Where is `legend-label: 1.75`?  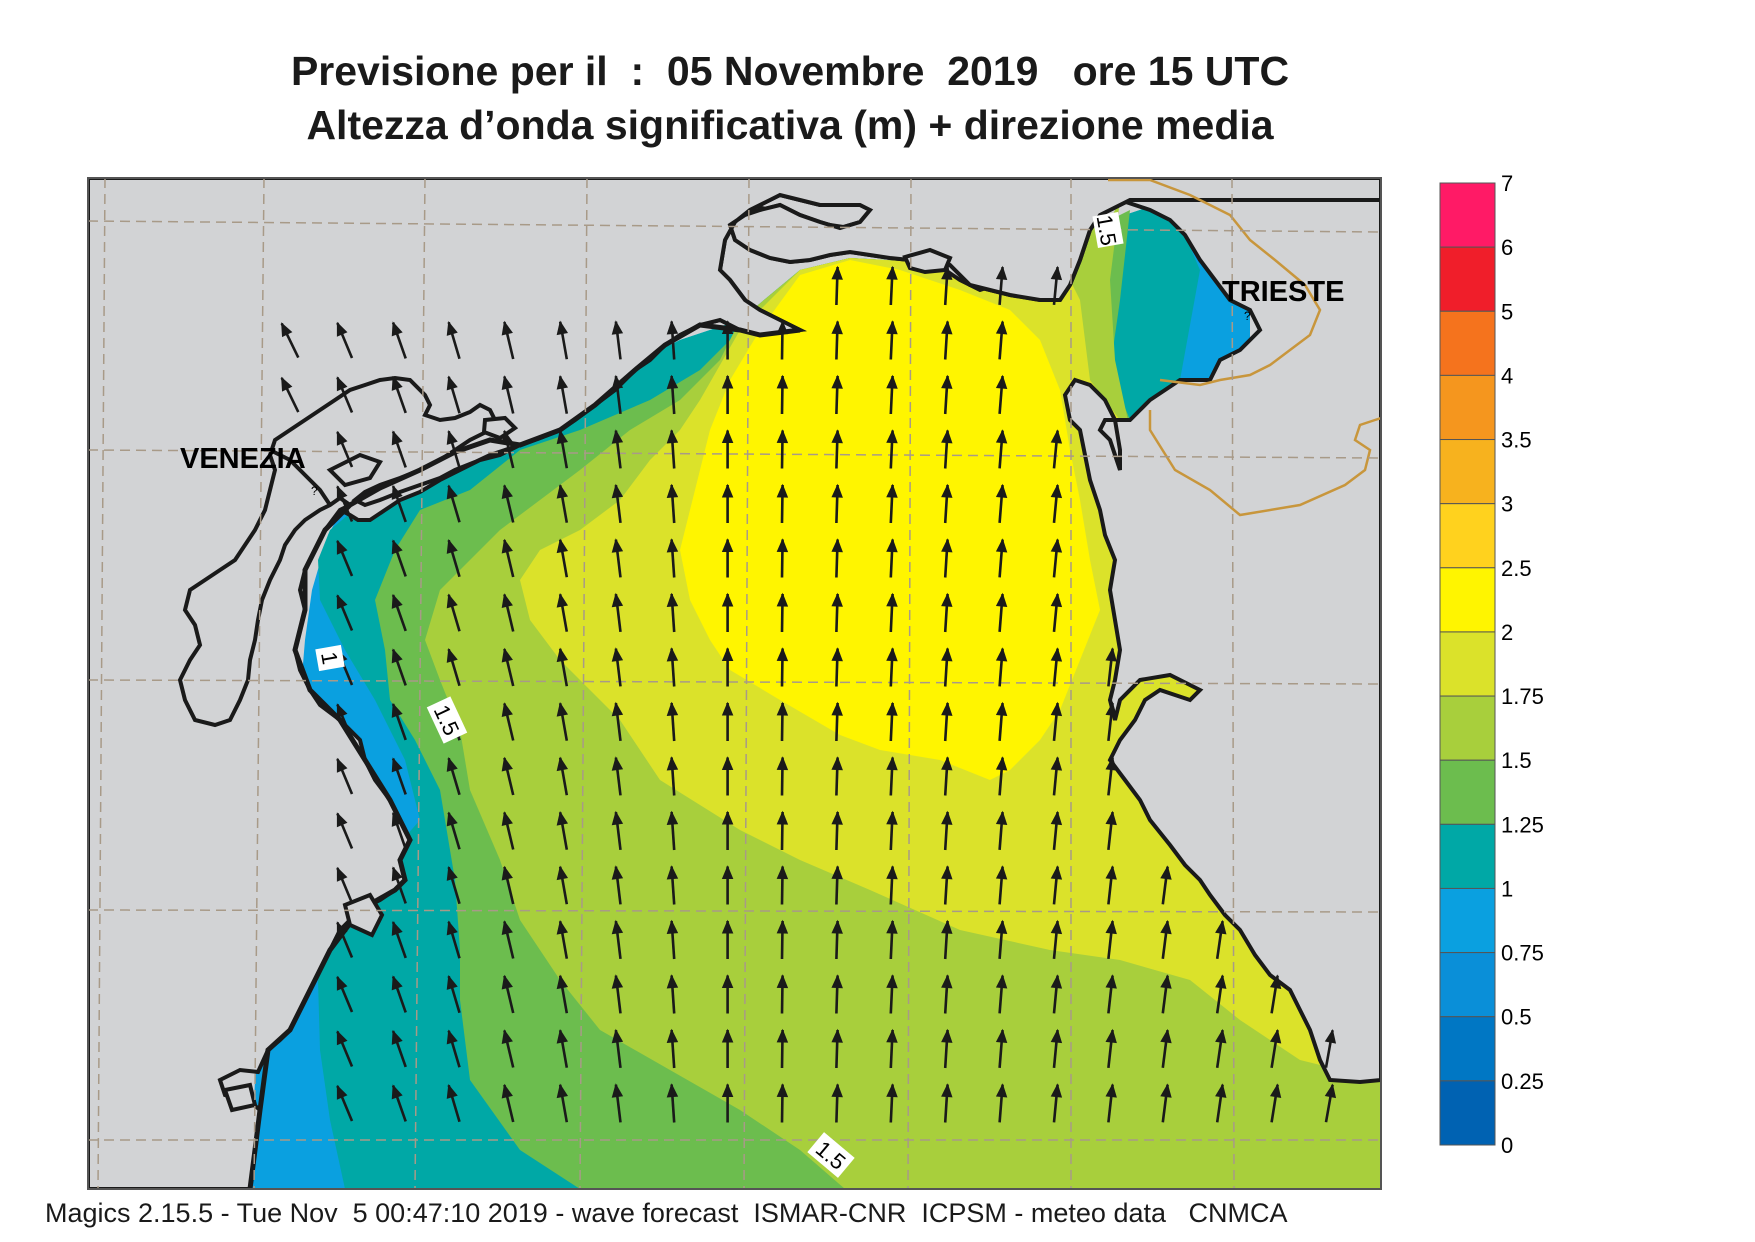 legend-label: 1.75 is located at coordinates (1522, 696).